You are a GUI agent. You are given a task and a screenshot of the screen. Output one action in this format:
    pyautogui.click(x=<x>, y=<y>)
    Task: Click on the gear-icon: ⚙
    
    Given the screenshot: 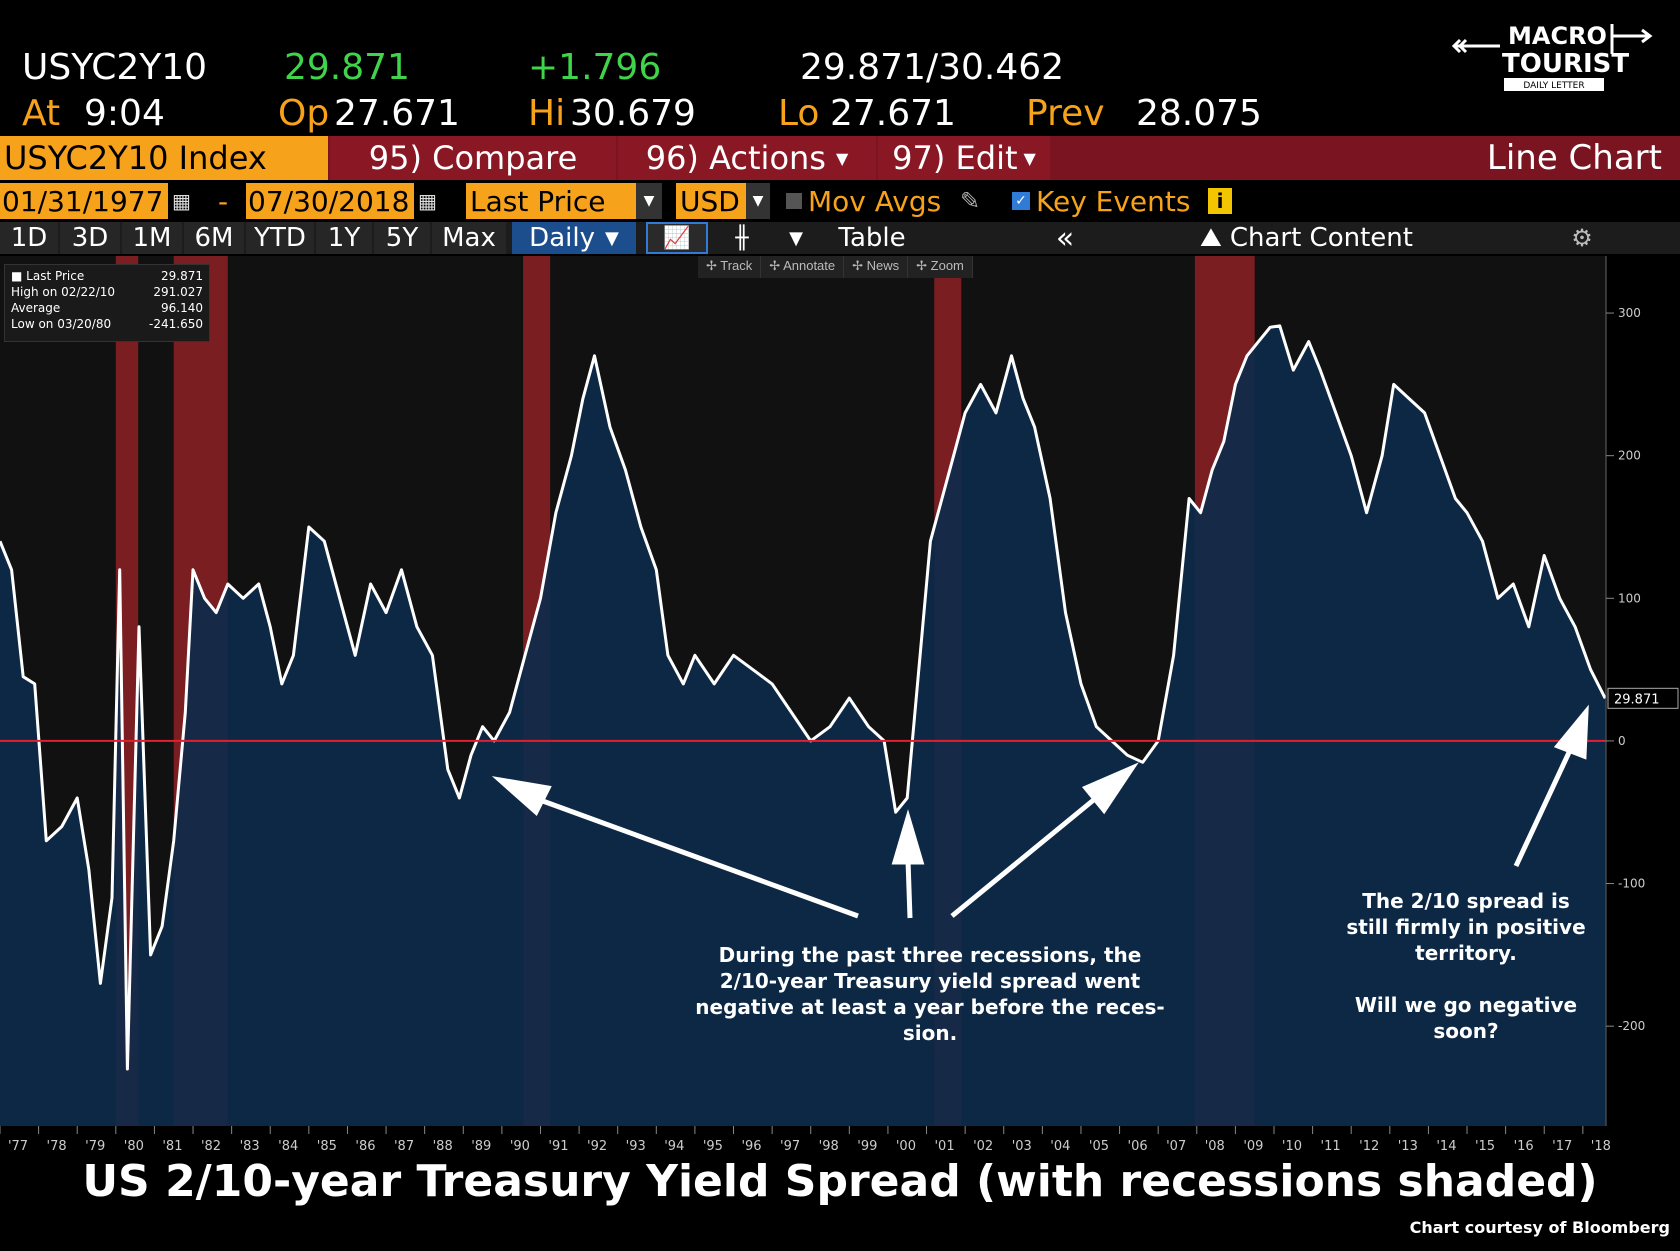 What is the action you would take?
    pyautogui.click(x=1582, y=238)
    